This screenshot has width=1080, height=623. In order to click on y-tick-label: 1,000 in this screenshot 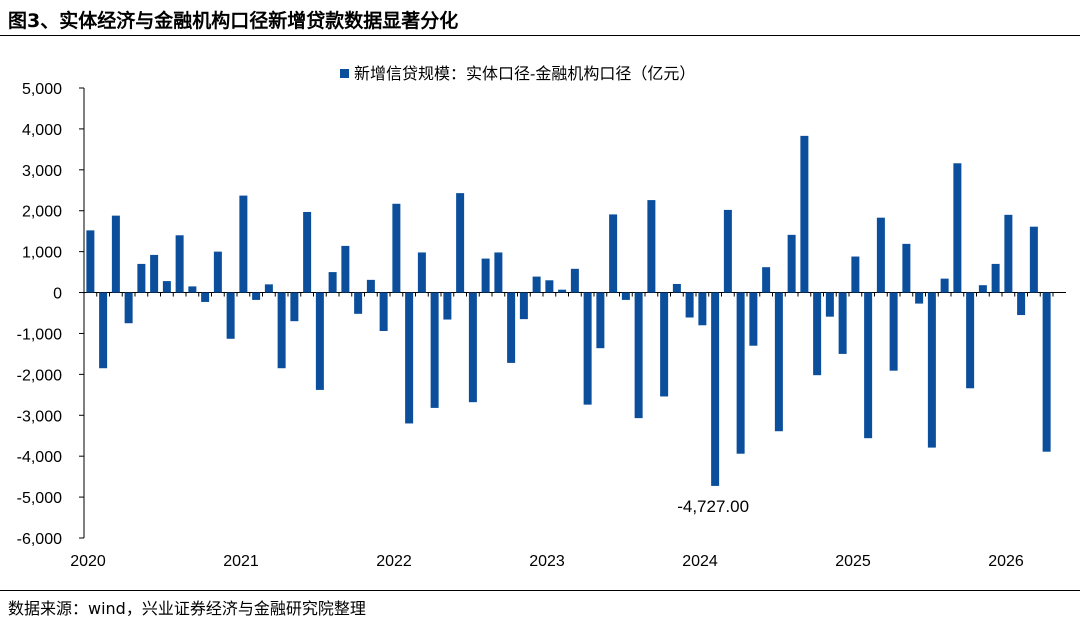, I will do `click(42, 253)`.